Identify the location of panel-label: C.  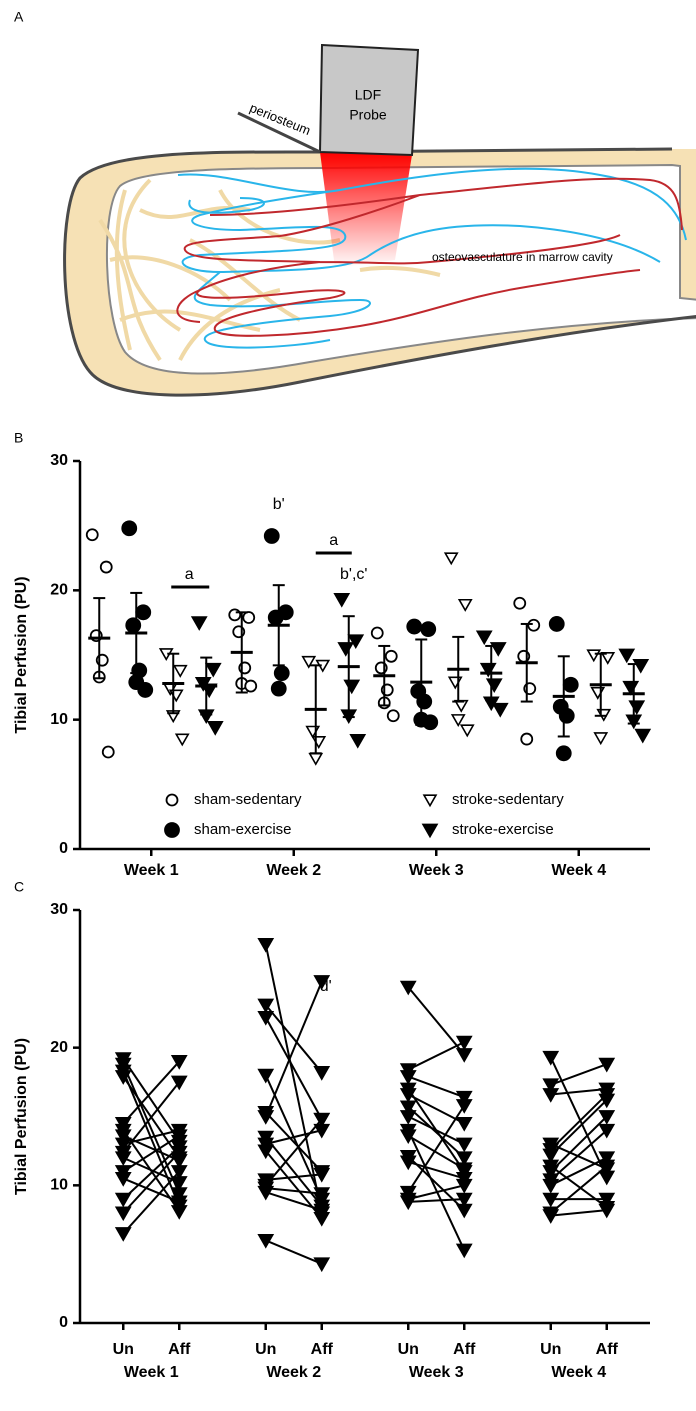
(19, 887).